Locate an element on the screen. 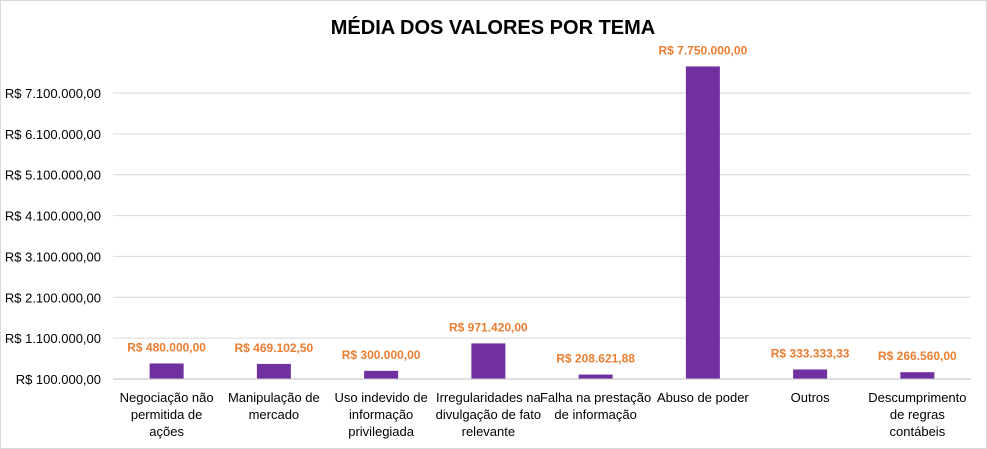 This screenshot has width=987, height=449. data-label: R$ 7.750.000,00 is located at coordinates (703, 50).